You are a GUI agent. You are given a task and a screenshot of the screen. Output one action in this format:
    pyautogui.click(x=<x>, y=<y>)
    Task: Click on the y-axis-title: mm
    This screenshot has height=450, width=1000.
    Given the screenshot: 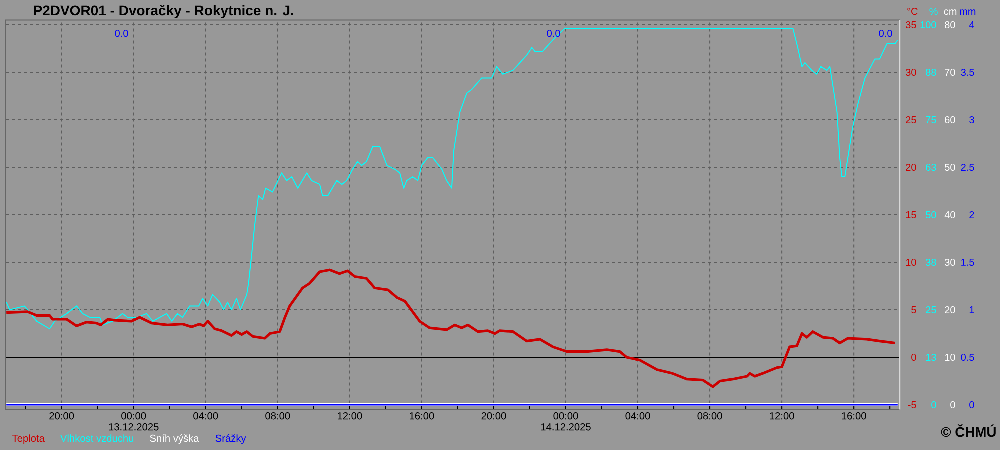 What is the action you would take?
    pyautogui.click(x=968, y=12)
    